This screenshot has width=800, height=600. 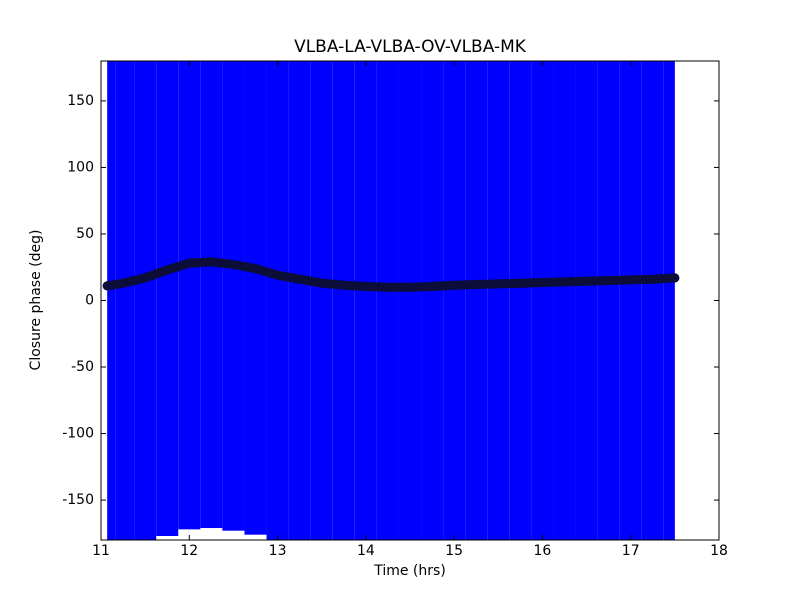 What do you see at coordinates (454, 551) in the screenshot?
I see `x-tick-label: 15` at bounding box center [454, 551].